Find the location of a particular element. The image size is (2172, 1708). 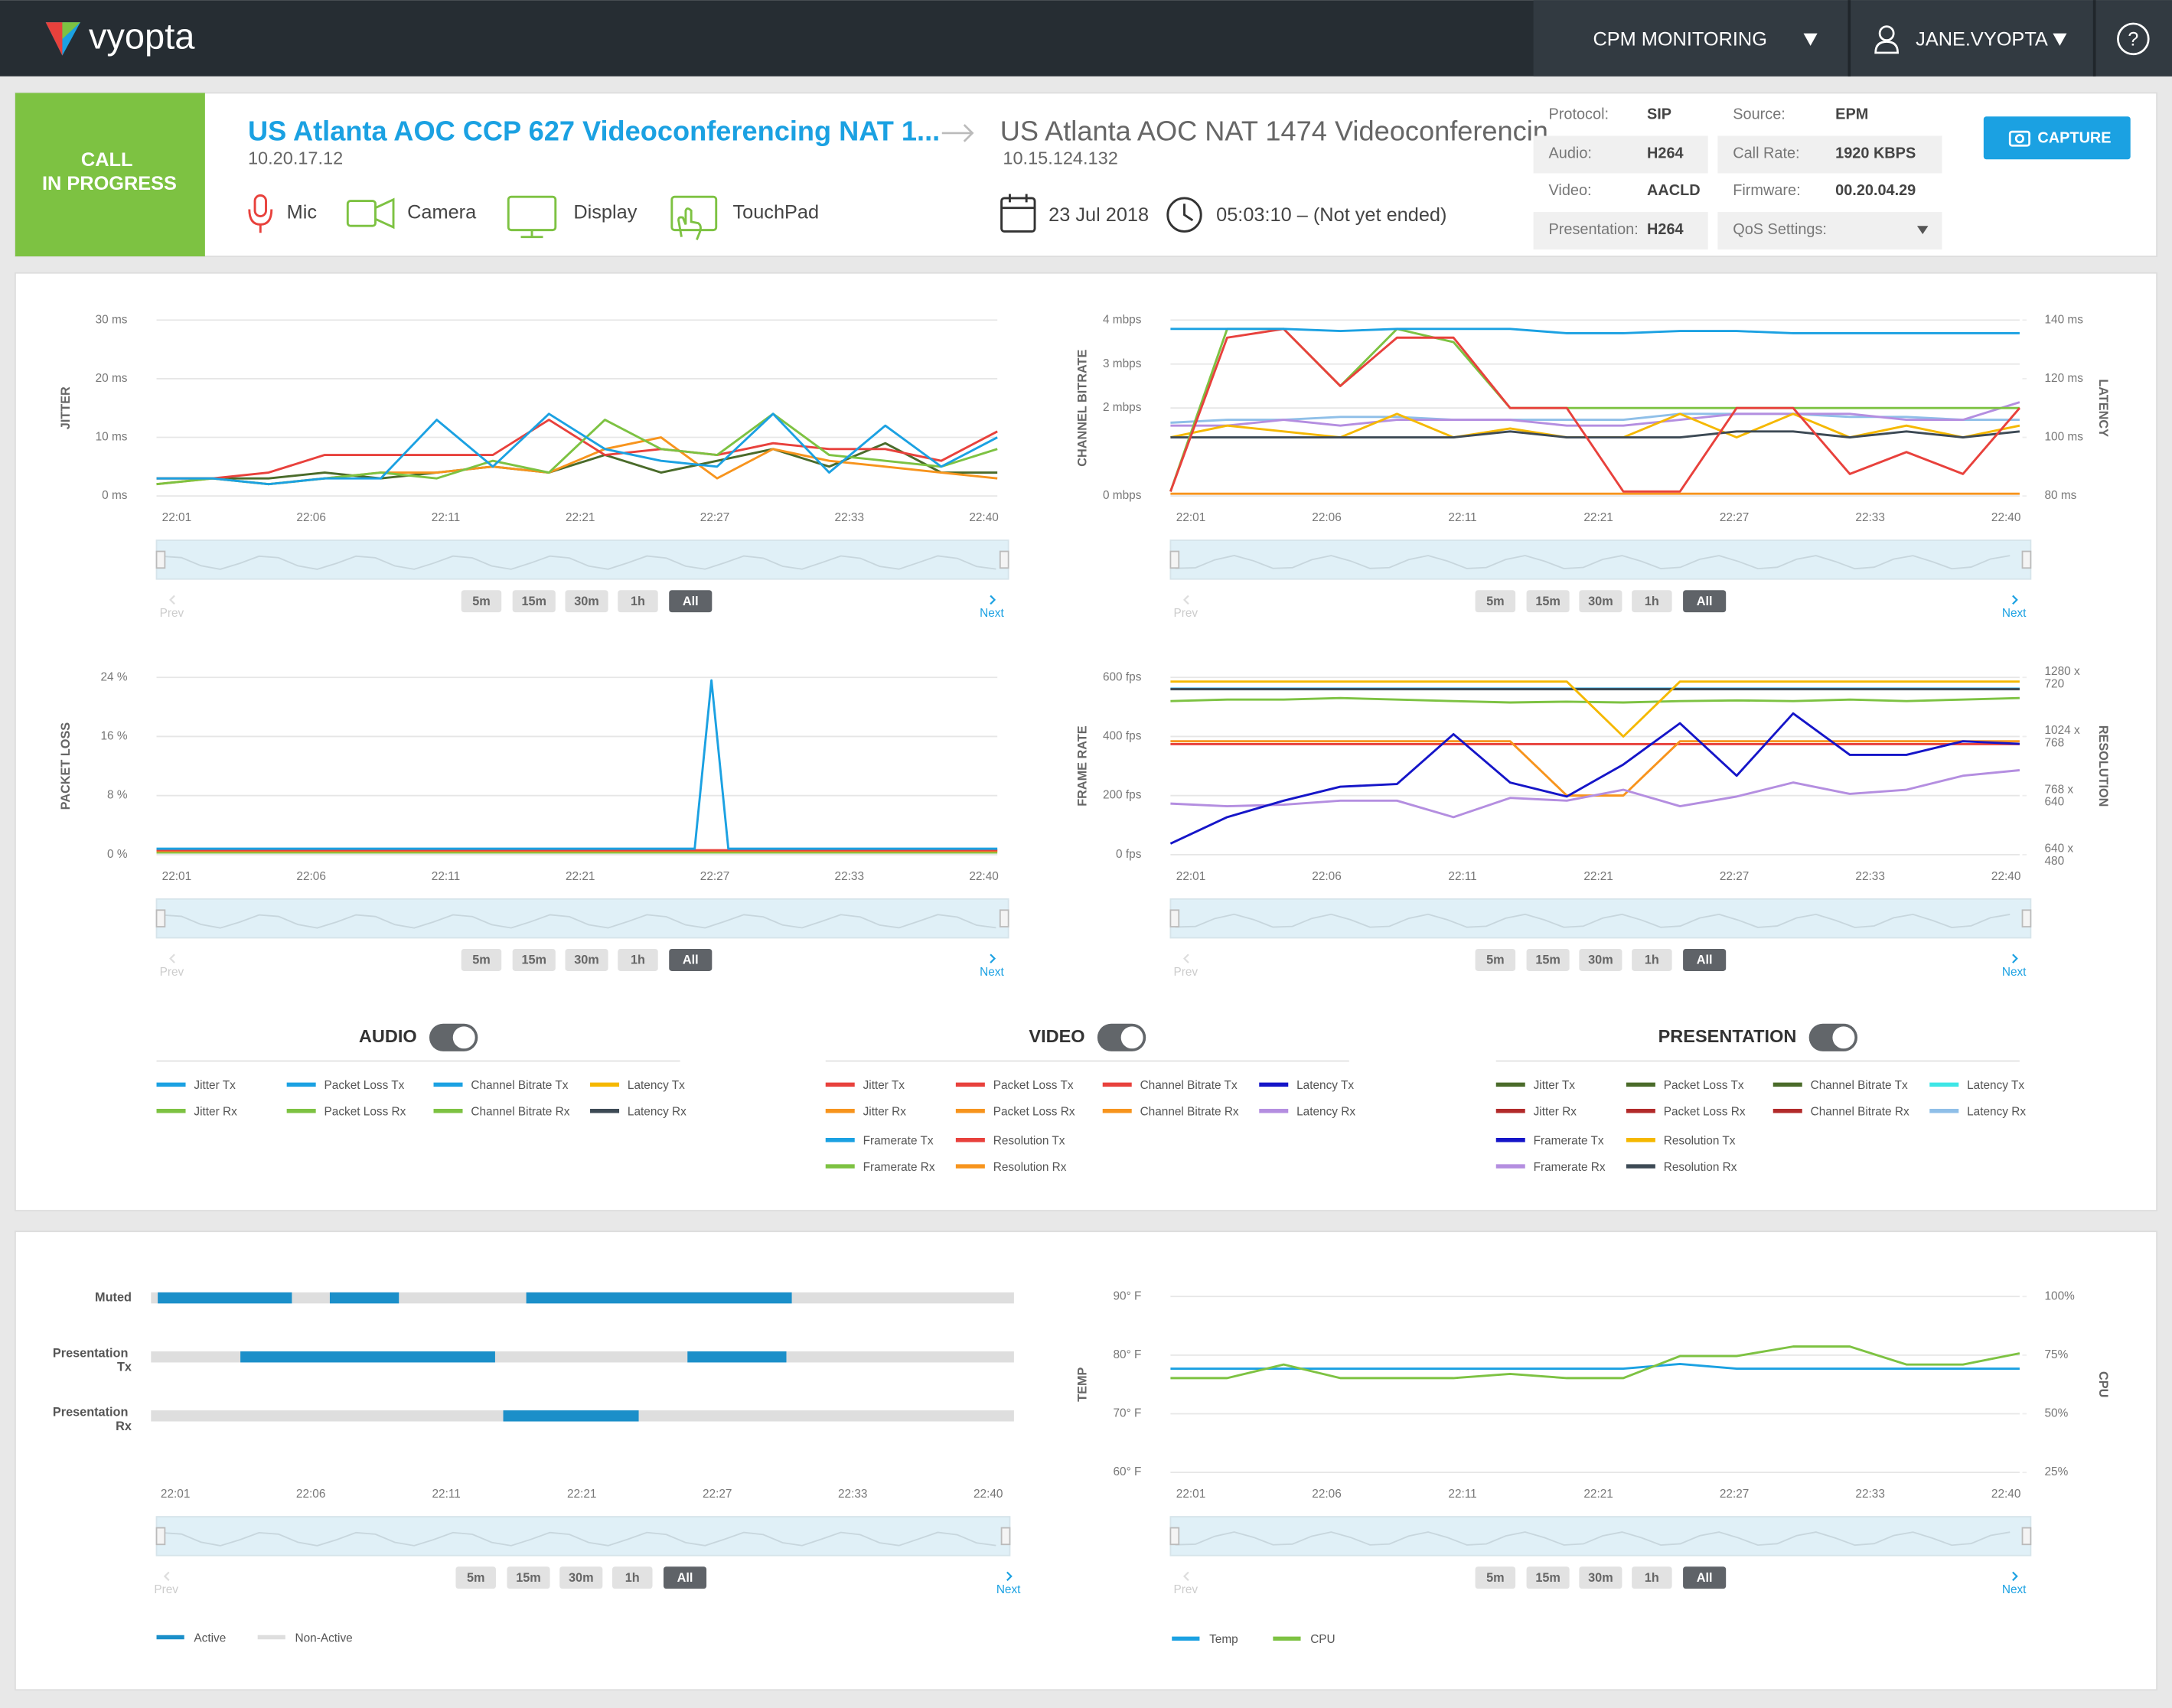

legend-label: Jitter Tx is located at coordinates (215, 1085).